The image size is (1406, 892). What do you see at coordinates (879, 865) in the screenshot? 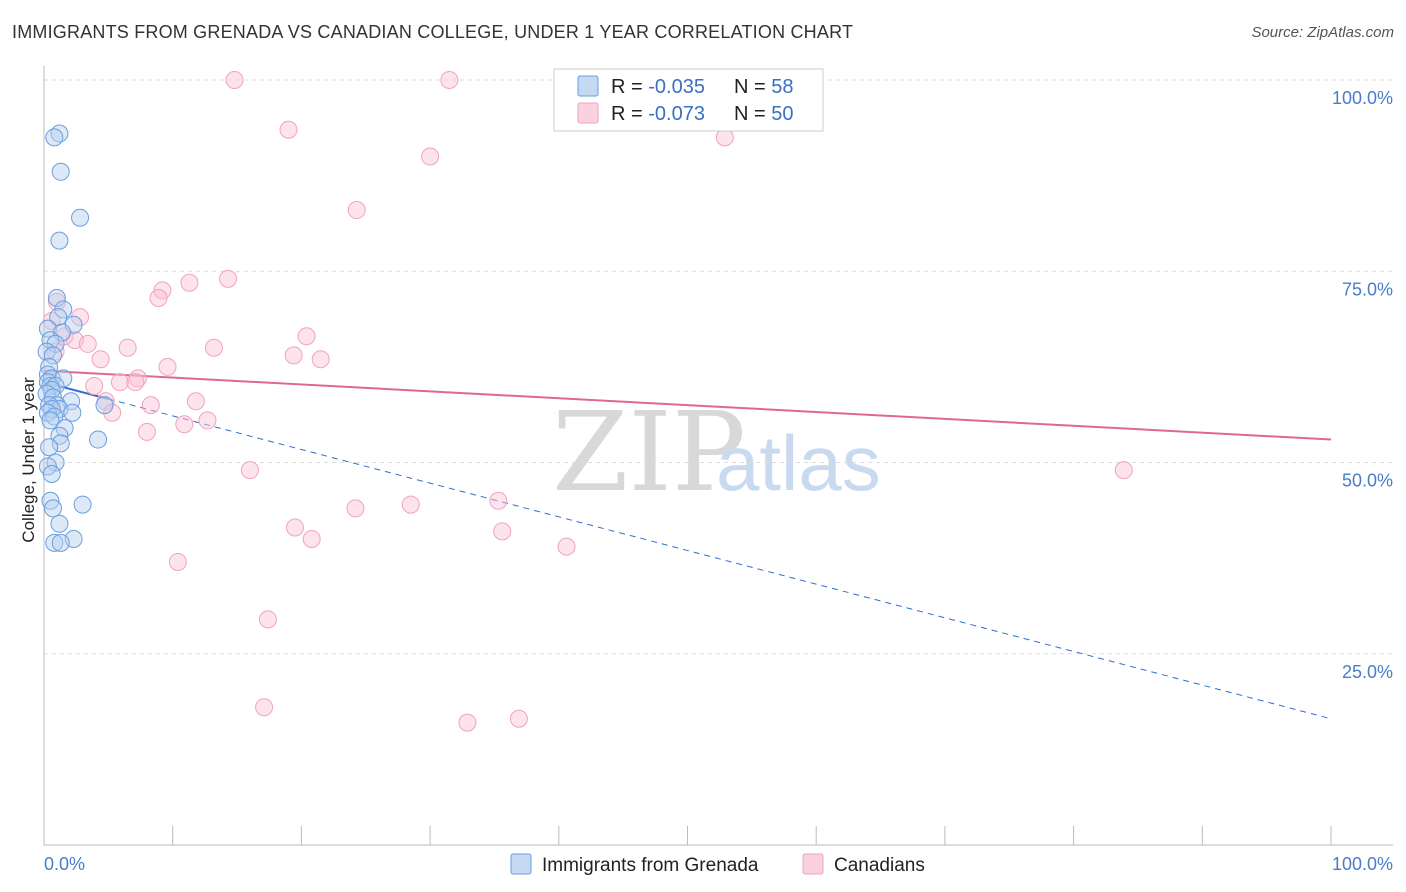
I see `bottom-legend-label-canadians: Canadians` at bounding box center [879, 865].